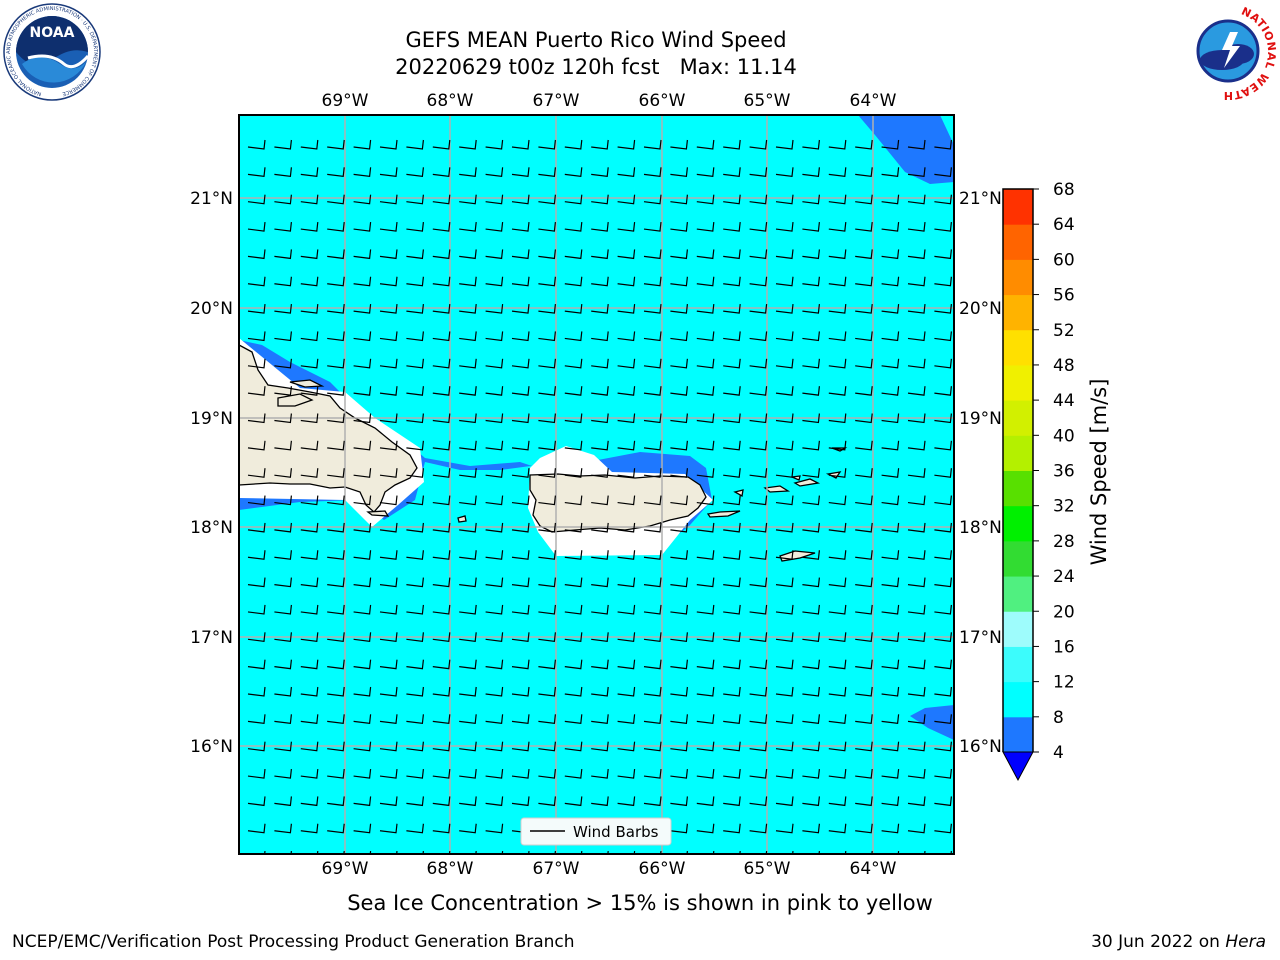 The height and width of the screenshot is (960, 1280). Describe the element at coordinates (662, 869) in the screenshot. I see `lon-label-bottom: 66°W` at that location.